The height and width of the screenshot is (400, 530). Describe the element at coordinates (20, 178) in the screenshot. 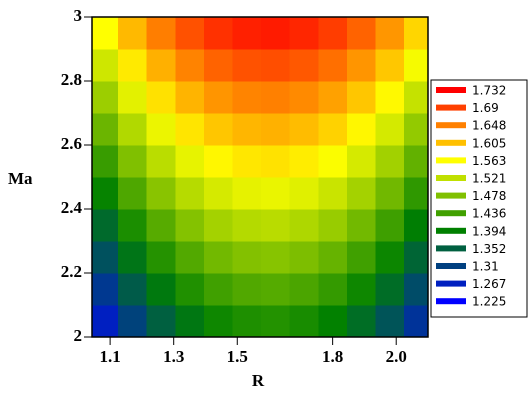

I see `y-axis-label: Ma` at that location.